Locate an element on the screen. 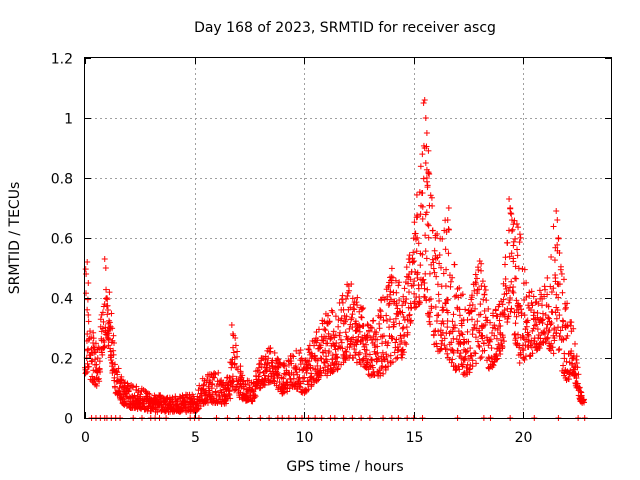  x-tick-label: 15 is located at coordinates (415, 438).